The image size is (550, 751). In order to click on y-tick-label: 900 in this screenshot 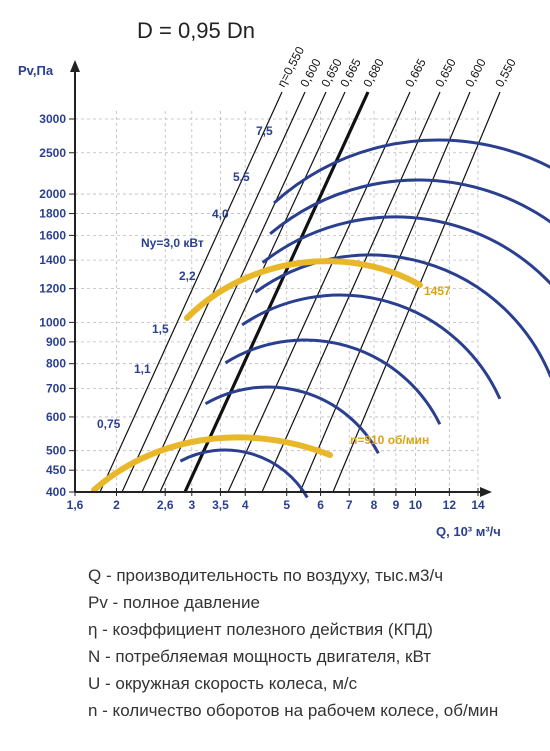, I will do `click(56, 342)`.